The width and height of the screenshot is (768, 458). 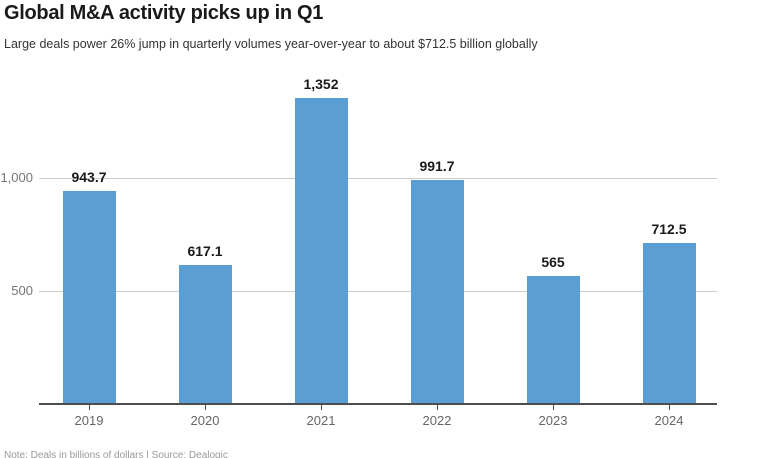 What do you see at coordinates (16, 177) in the screenshot?
I see `y-tick-label: 1,000` at bounding box center [16, 177].